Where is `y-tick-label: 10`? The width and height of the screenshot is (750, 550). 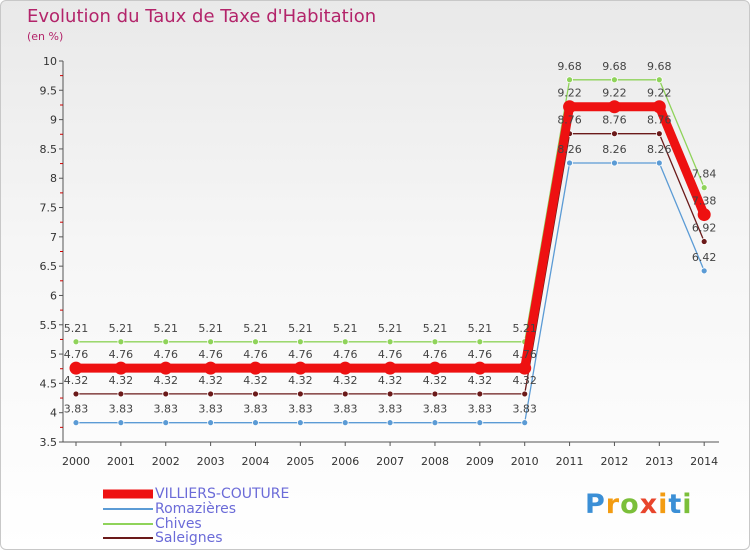
y-tick-label: 10 is located at coordinates (50, 61).